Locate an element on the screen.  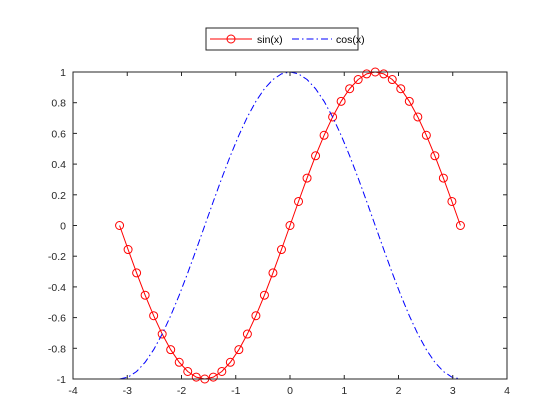
x-tick-label: -1 is located at coordinates (235, 391).